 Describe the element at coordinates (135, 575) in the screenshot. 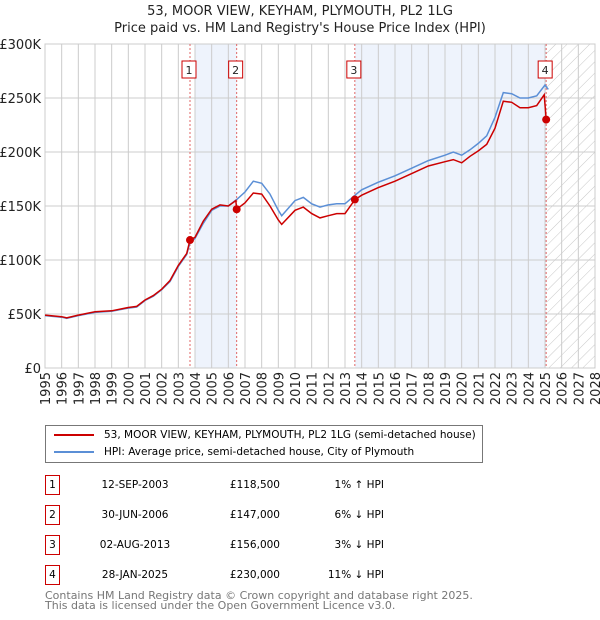

I see `transaction-date: 28-JAN-2025` at that location.